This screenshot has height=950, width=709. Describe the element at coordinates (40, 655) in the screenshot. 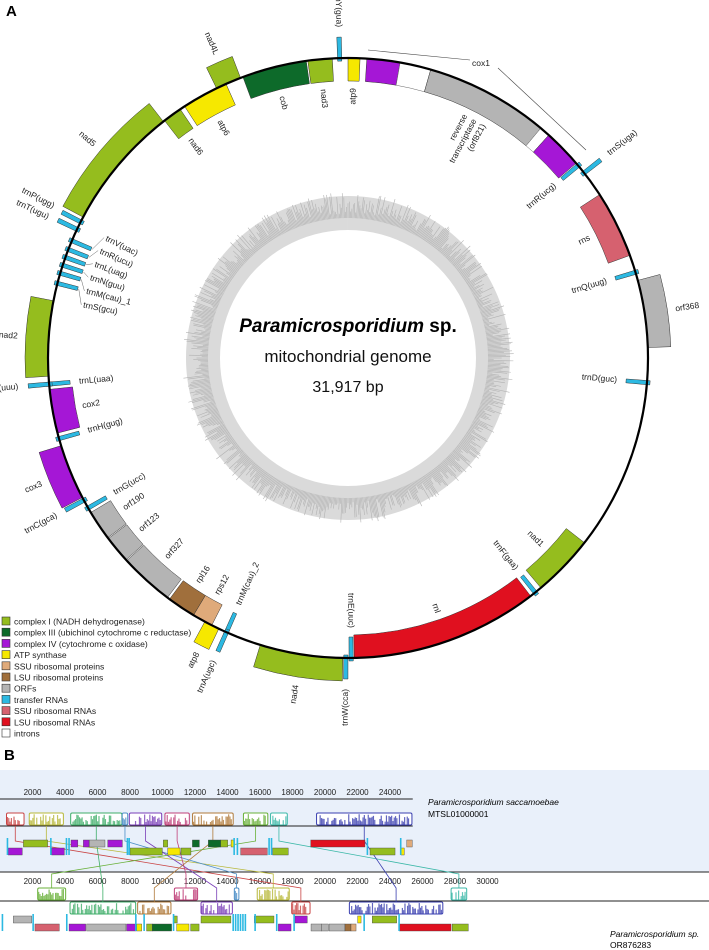

I see `legend-label-atp: ATP synthase` at that location.